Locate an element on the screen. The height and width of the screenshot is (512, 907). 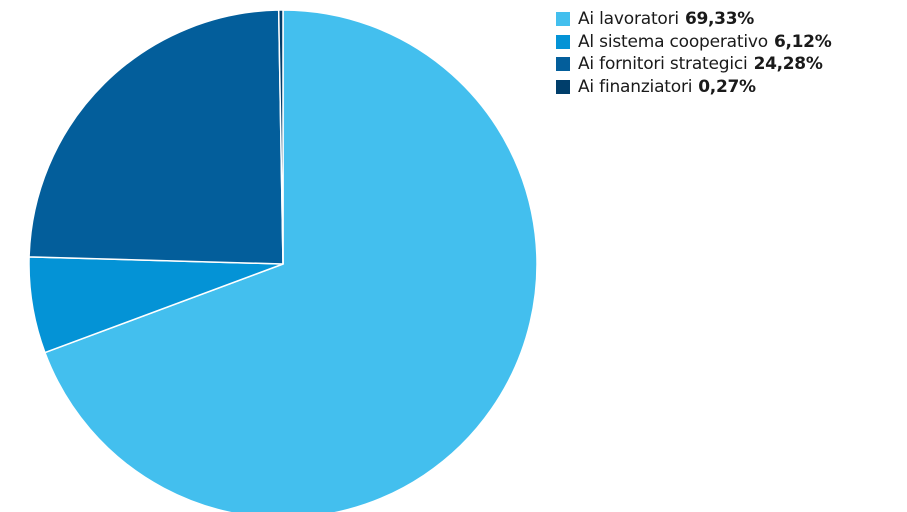
legend-item-lavoratori: Ai lavoratori 69,33% is located at coordinates (693, 19).